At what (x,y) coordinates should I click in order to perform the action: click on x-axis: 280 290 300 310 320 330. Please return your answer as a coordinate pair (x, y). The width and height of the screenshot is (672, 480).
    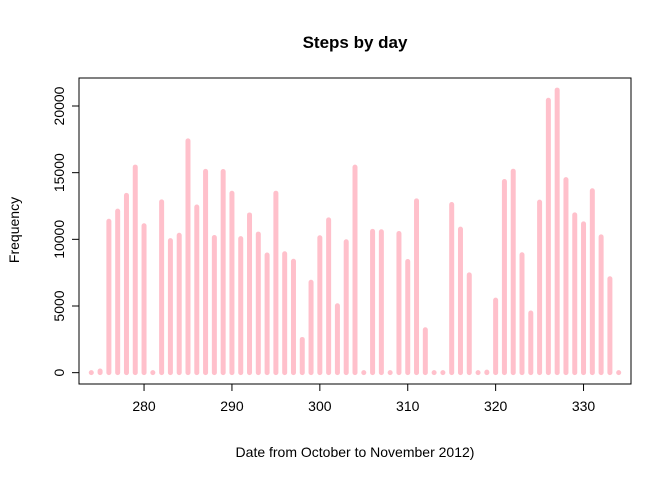
    Looking at the image, I should click on (364, 398).